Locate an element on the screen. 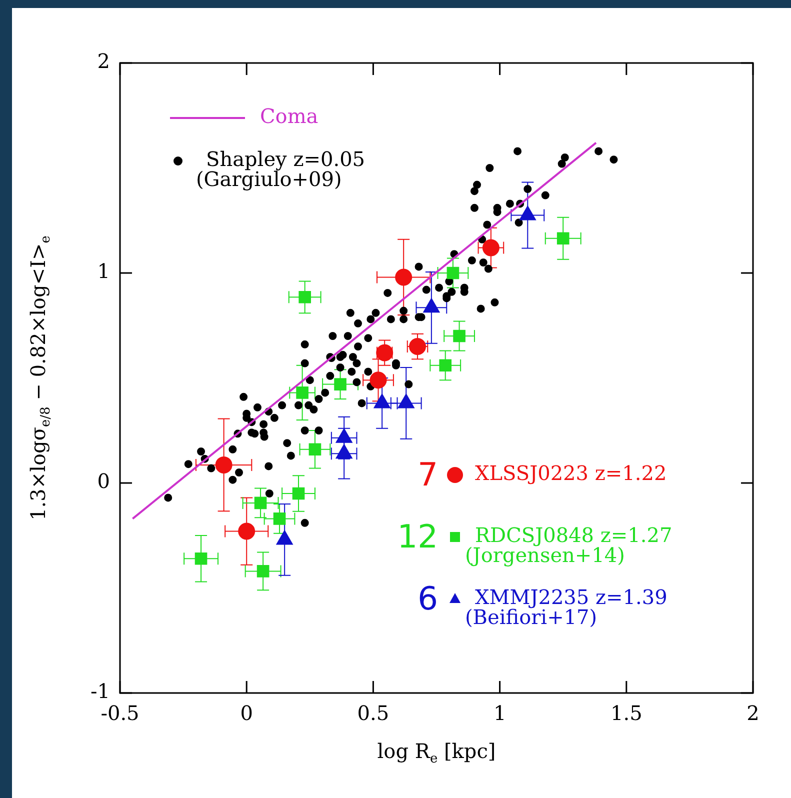 The width and height of the screenshot is (791, 798). x-tick-label: 2 is located at coordinates (753, 713).